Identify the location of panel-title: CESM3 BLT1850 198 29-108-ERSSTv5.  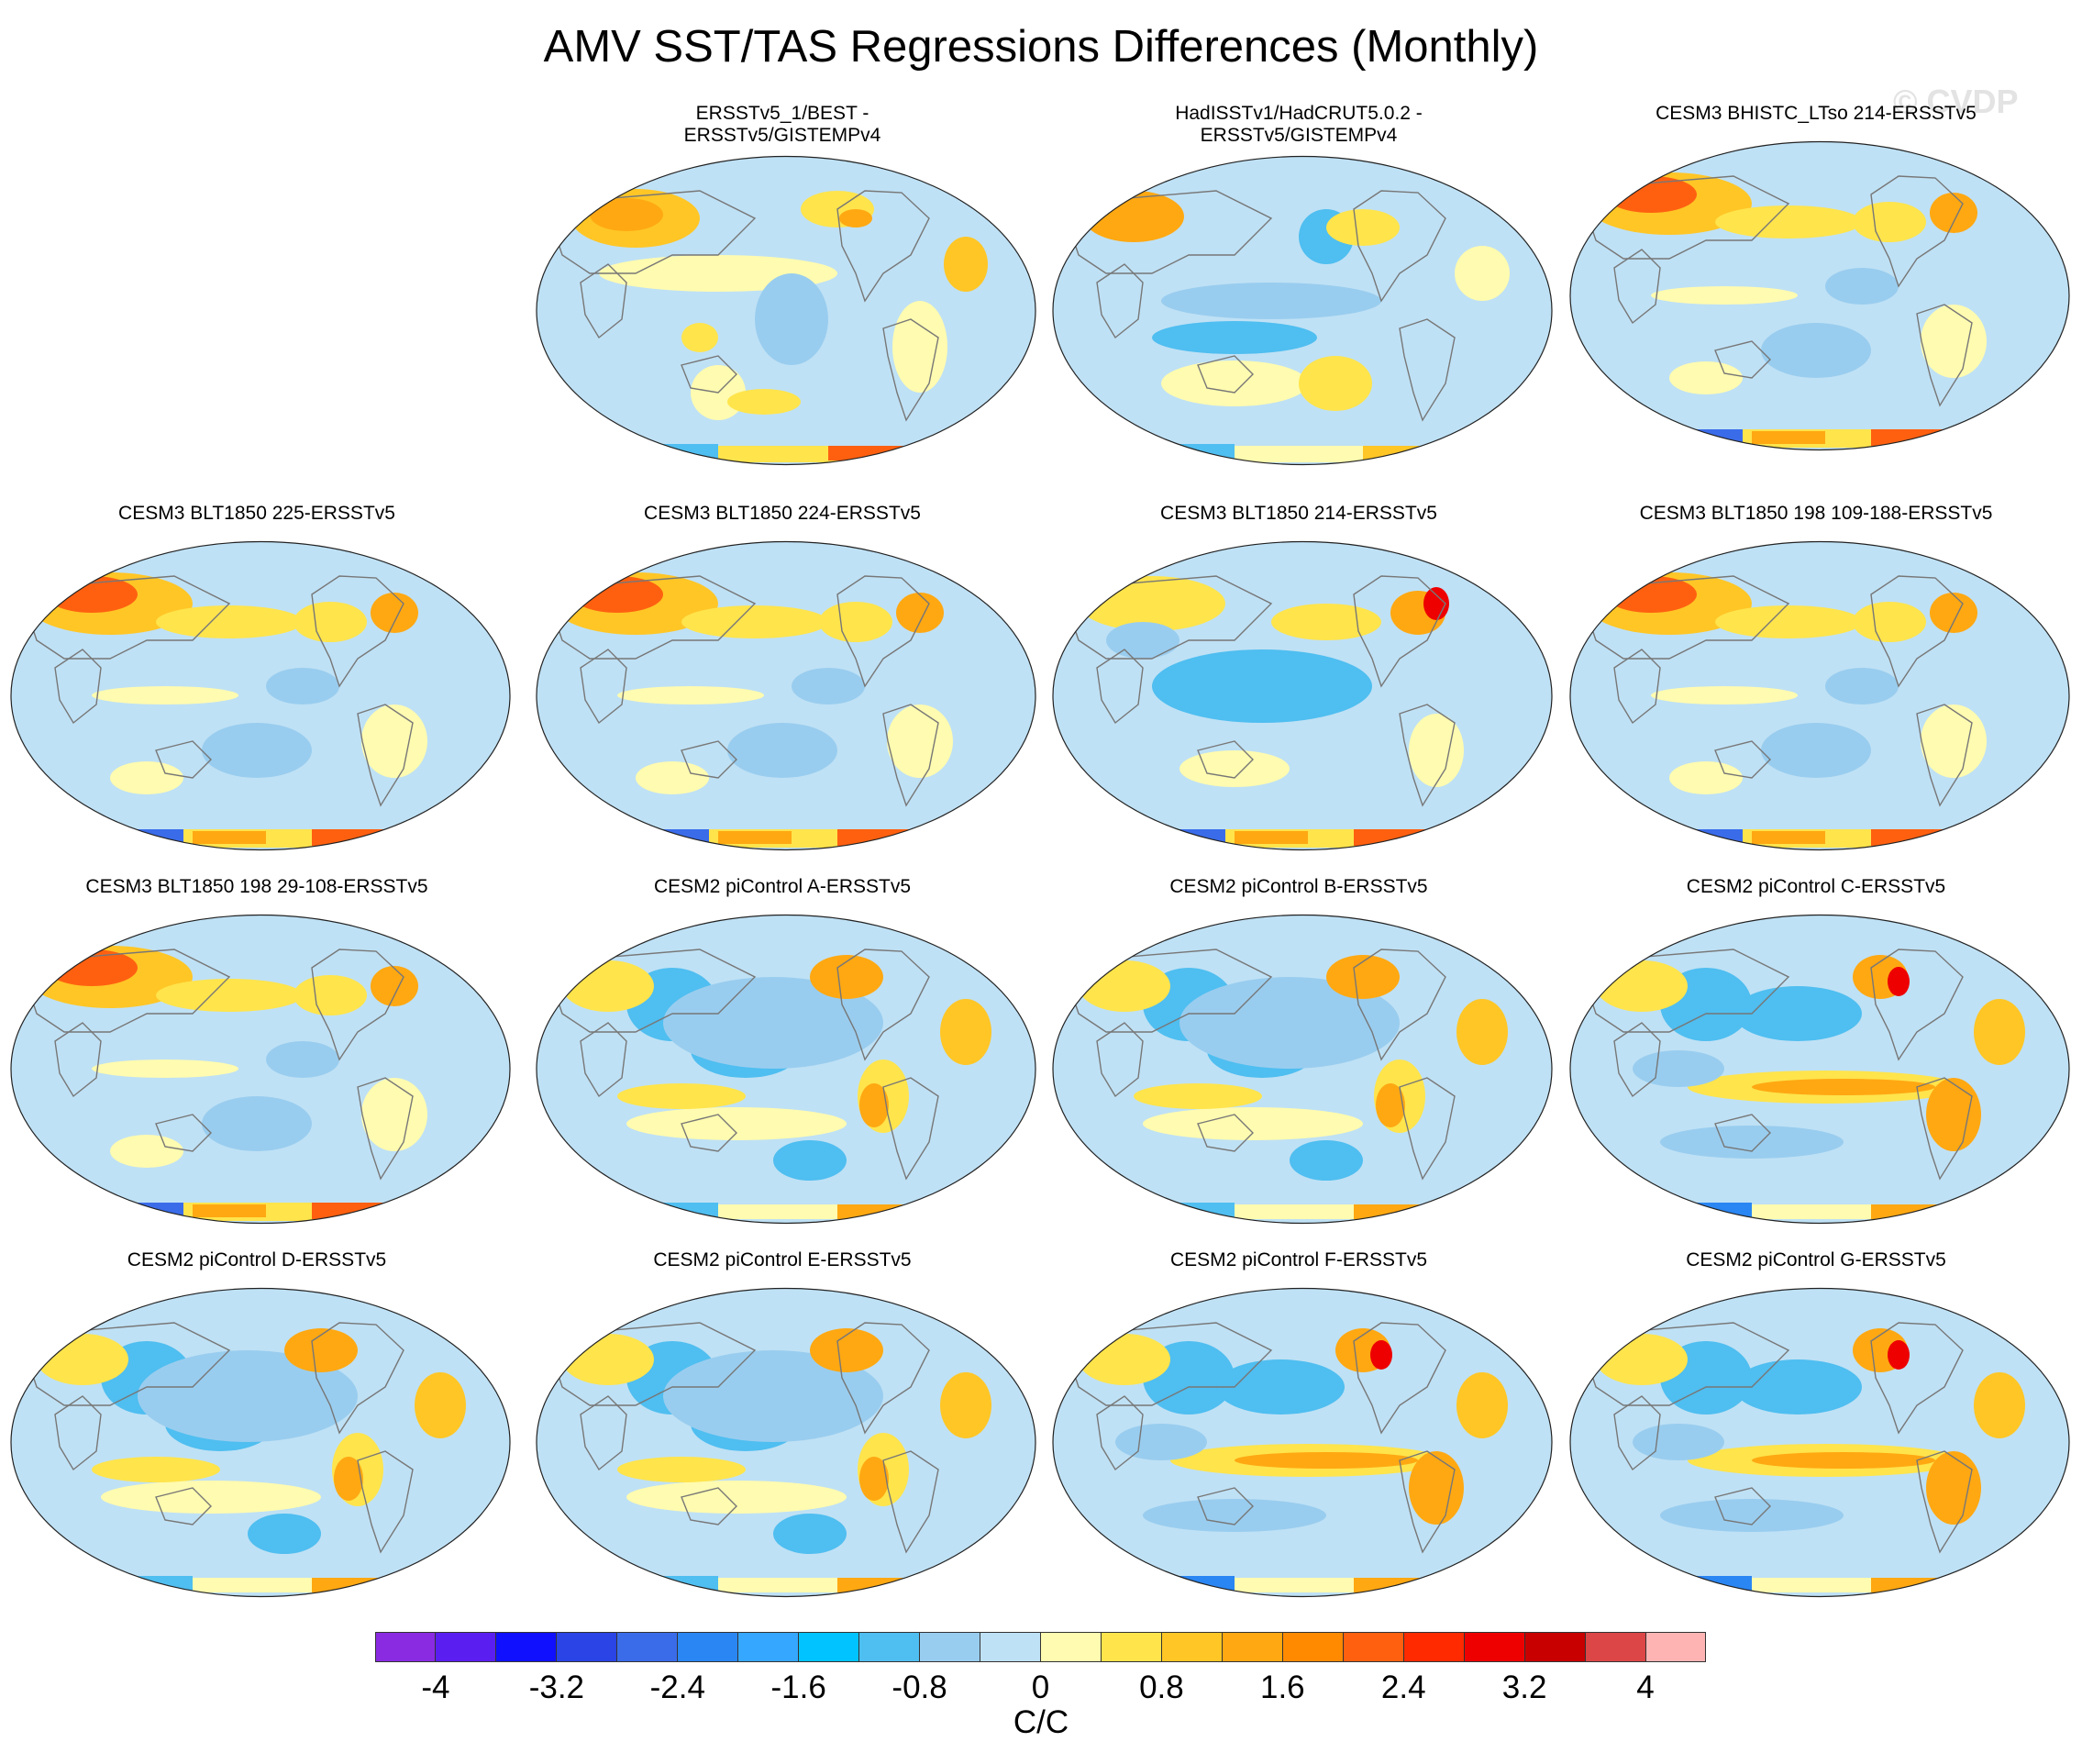
(257, 887).